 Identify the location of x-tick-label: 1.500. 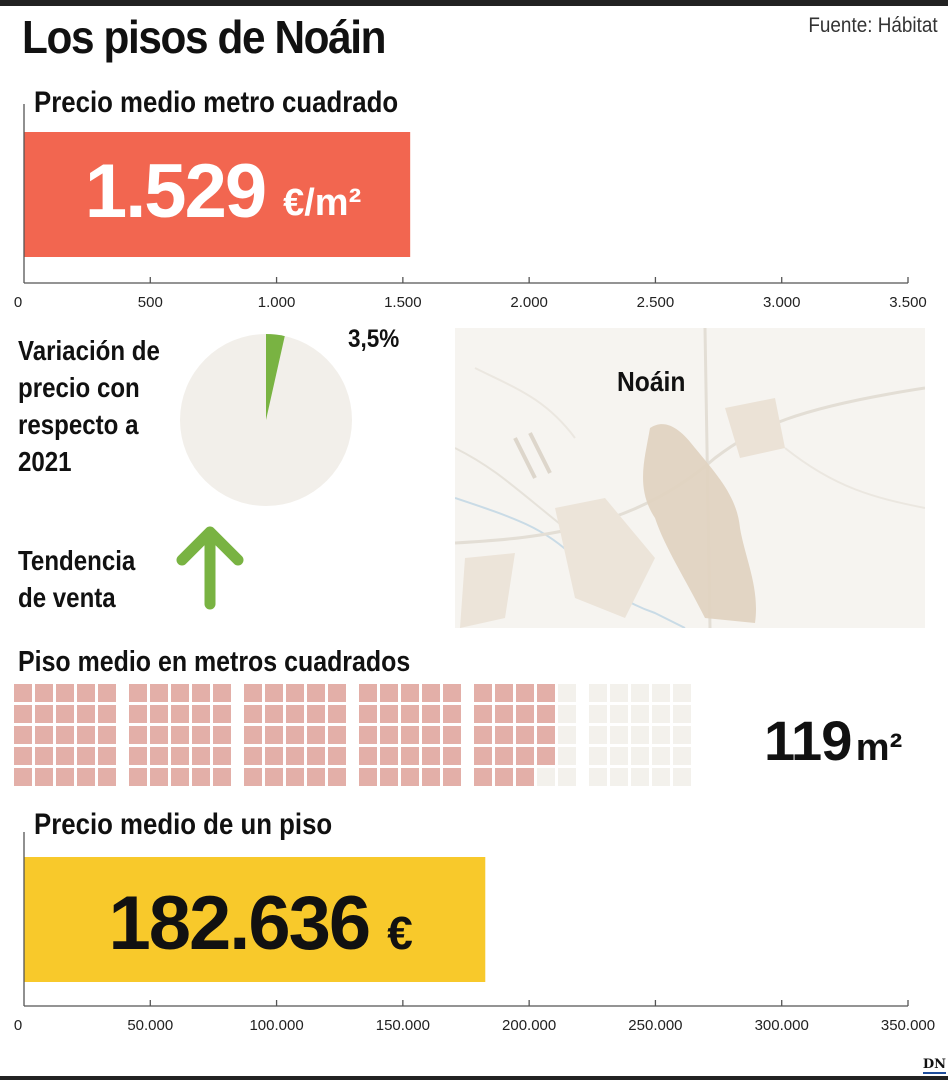
(403, 302).